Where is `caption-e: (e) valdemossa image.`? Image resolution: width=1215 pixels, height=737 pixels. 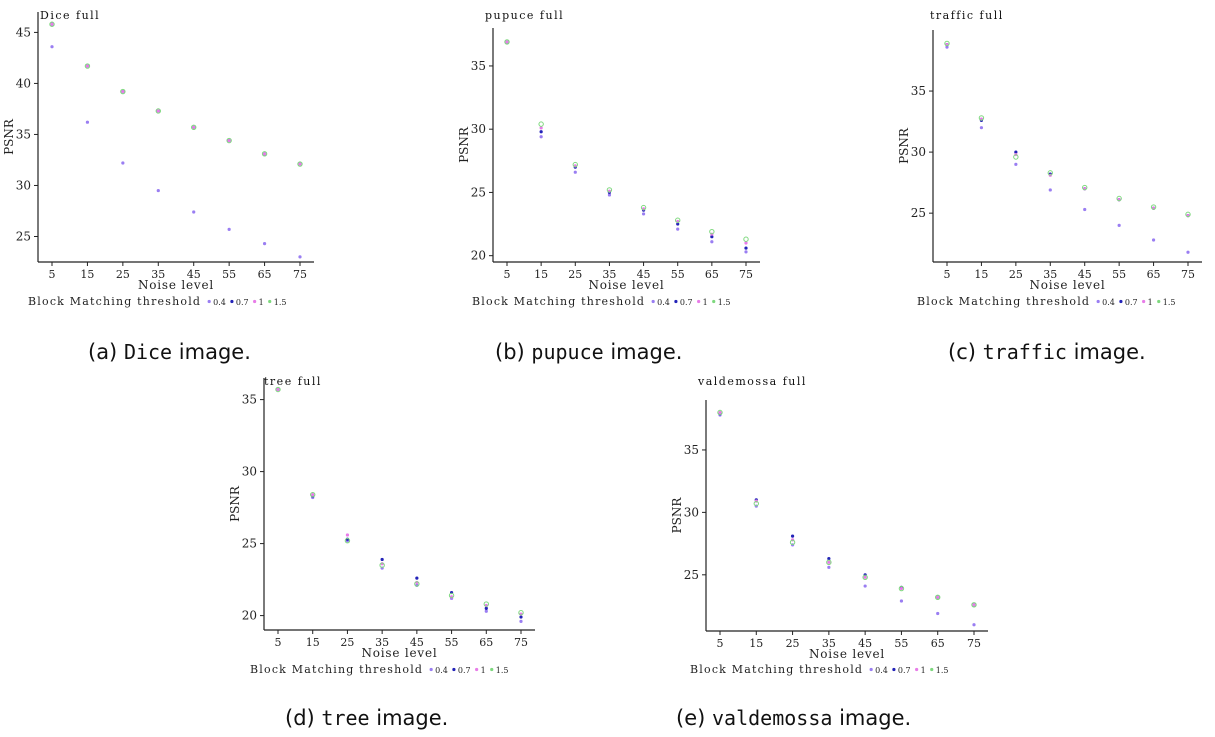 caption-e: (e) valdemossa image. is located at coordinates (793, 718).